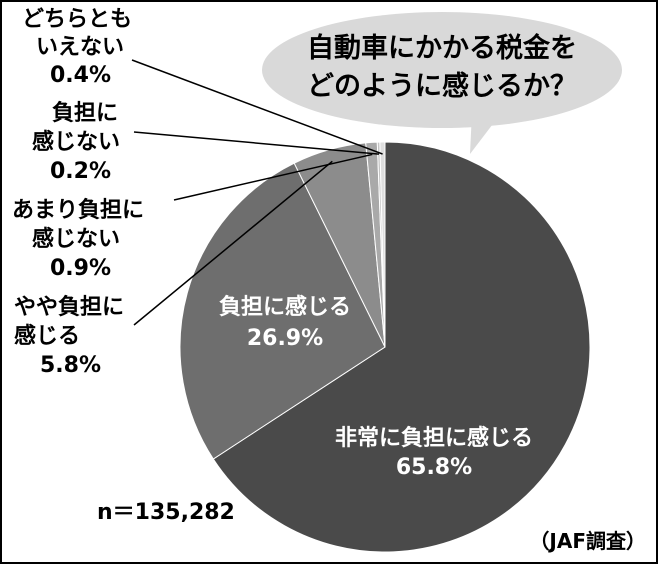  I want to click on sample-size: n＝135,282, so click(166, 512).